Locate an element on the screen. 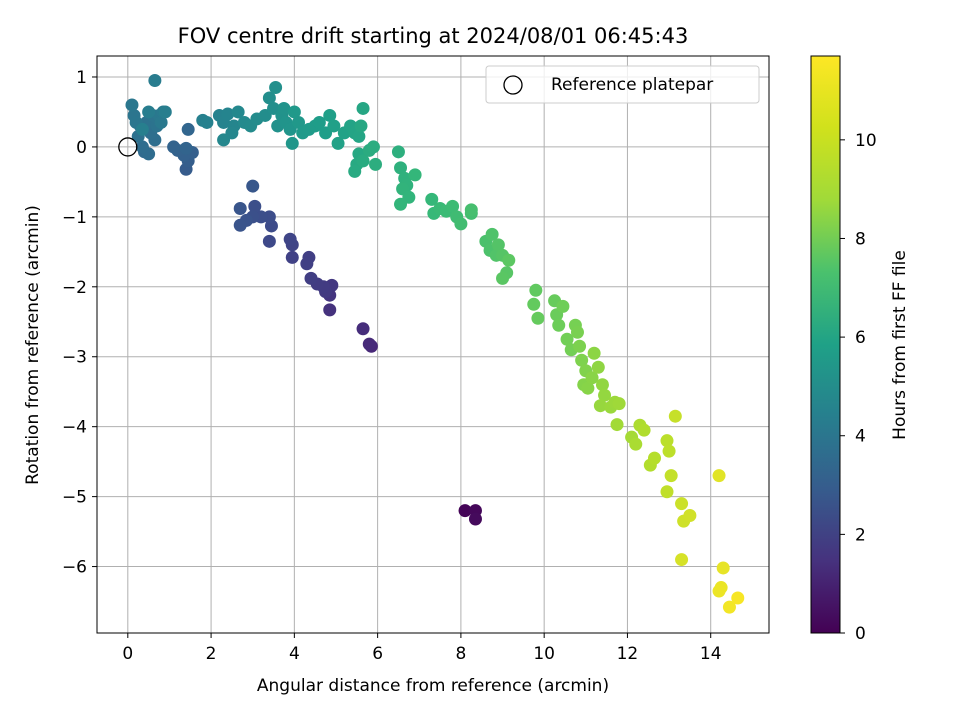 The height and width of the screenshot is (720, 960). legend-marker-reference is located at coordinates (513, 85).